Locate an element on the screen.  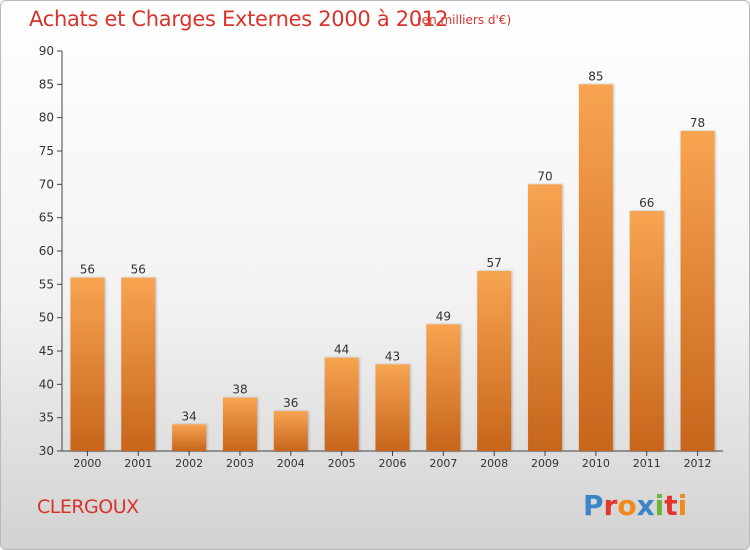
bar-value-label: 85 is located at coordinates (595, 76).